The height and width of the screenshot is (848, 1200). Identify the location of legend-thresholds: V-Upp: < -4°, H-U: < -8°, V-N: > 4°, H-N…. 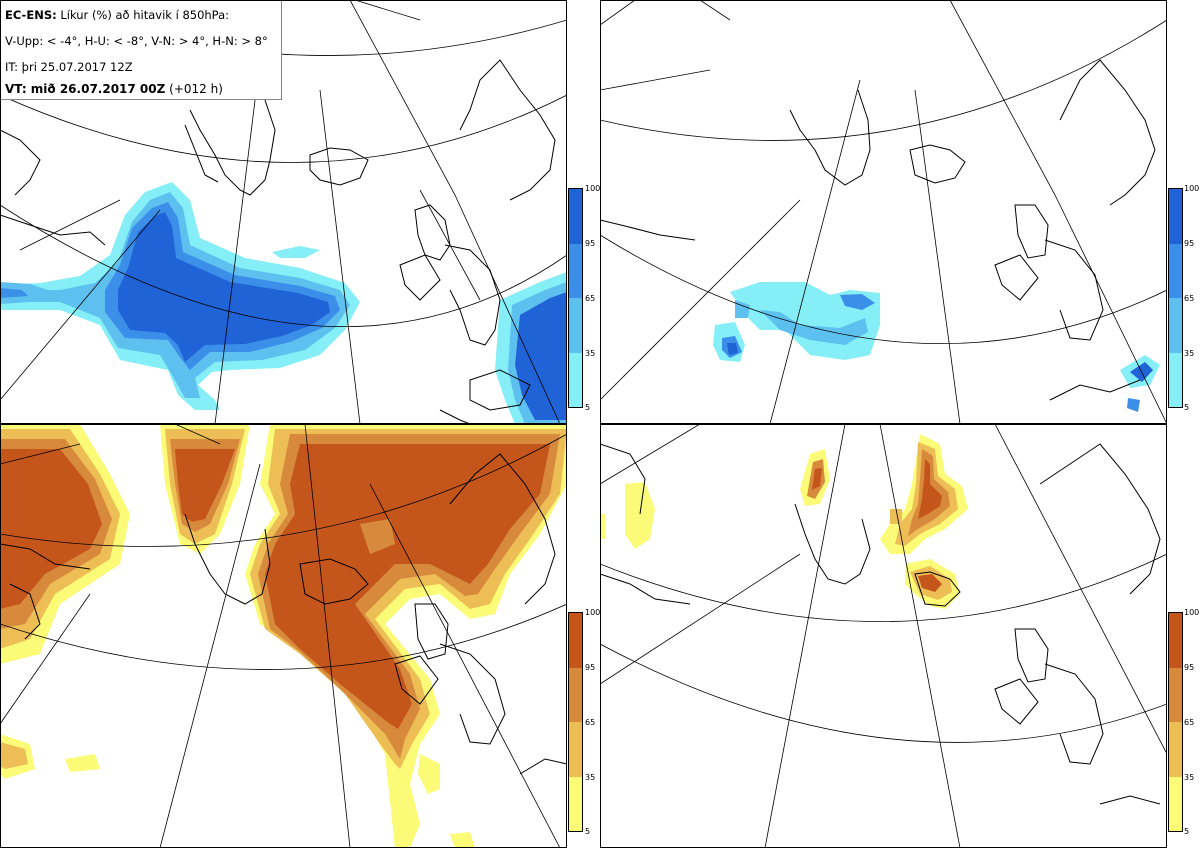
(136, 41).